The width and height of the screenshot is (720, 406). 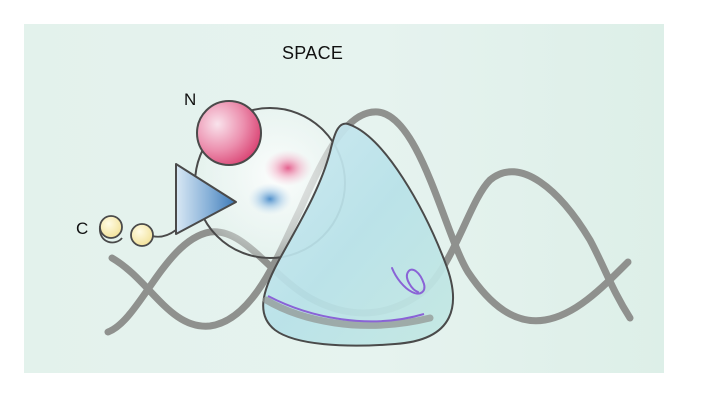 I want to click on pink-glow, so click(x=288, y=168).